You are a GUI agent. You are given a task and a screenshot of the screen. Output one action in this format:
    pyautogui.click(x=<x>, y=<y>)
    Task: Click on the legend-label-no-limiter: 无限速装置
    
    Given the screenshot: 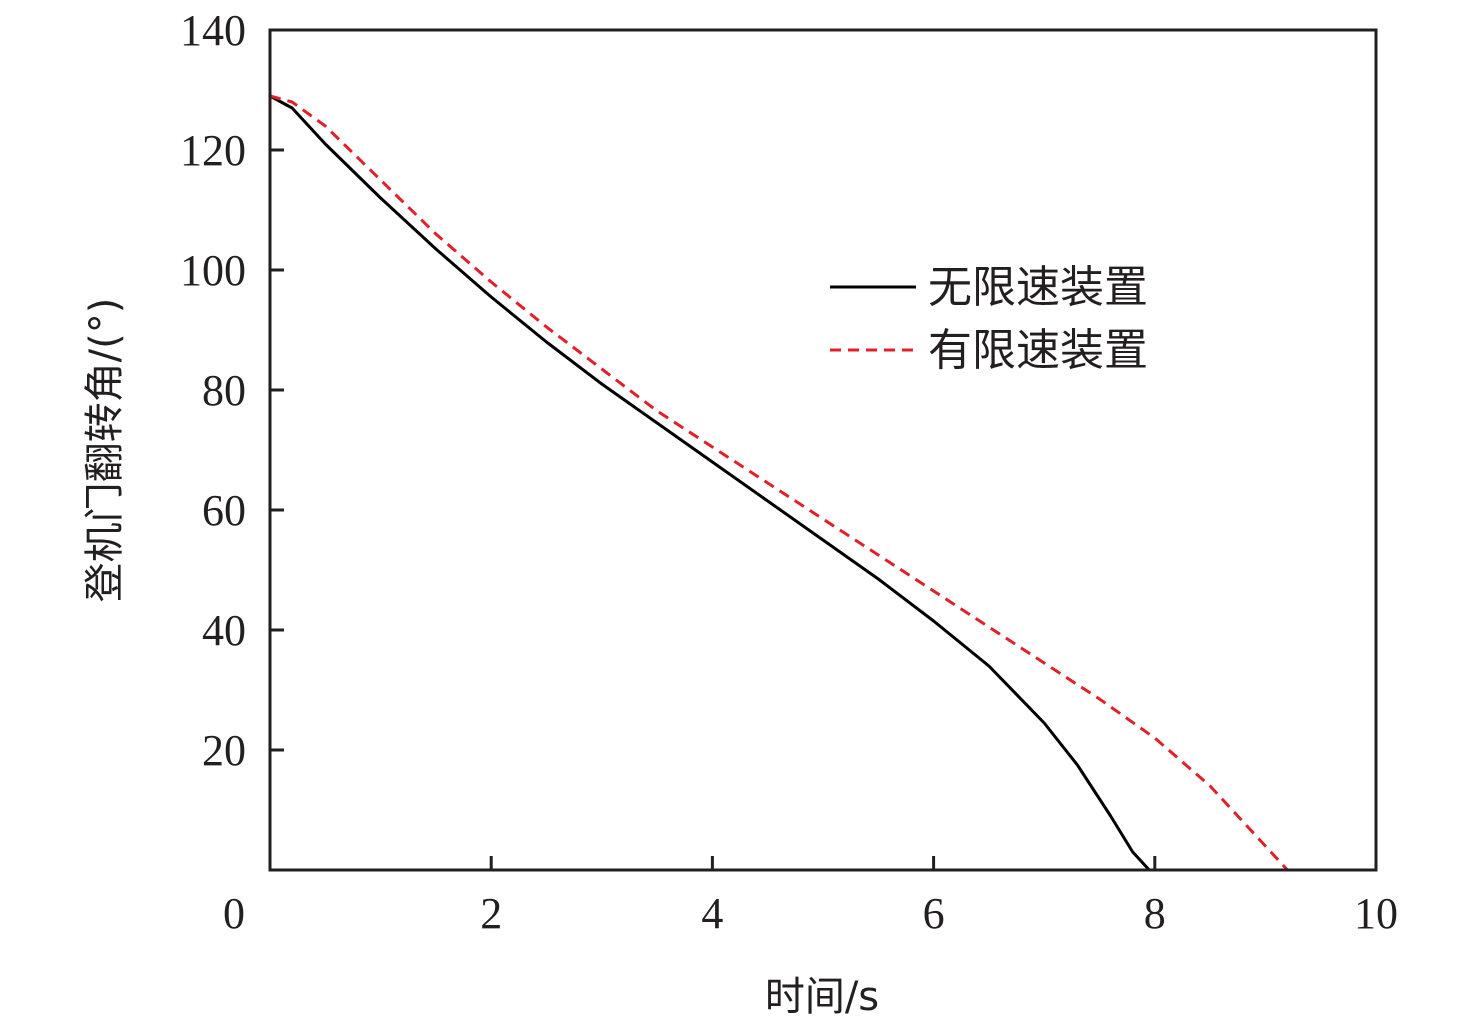 What is the action you would take?
    pyautogui.click(x=1038, y=287)
    